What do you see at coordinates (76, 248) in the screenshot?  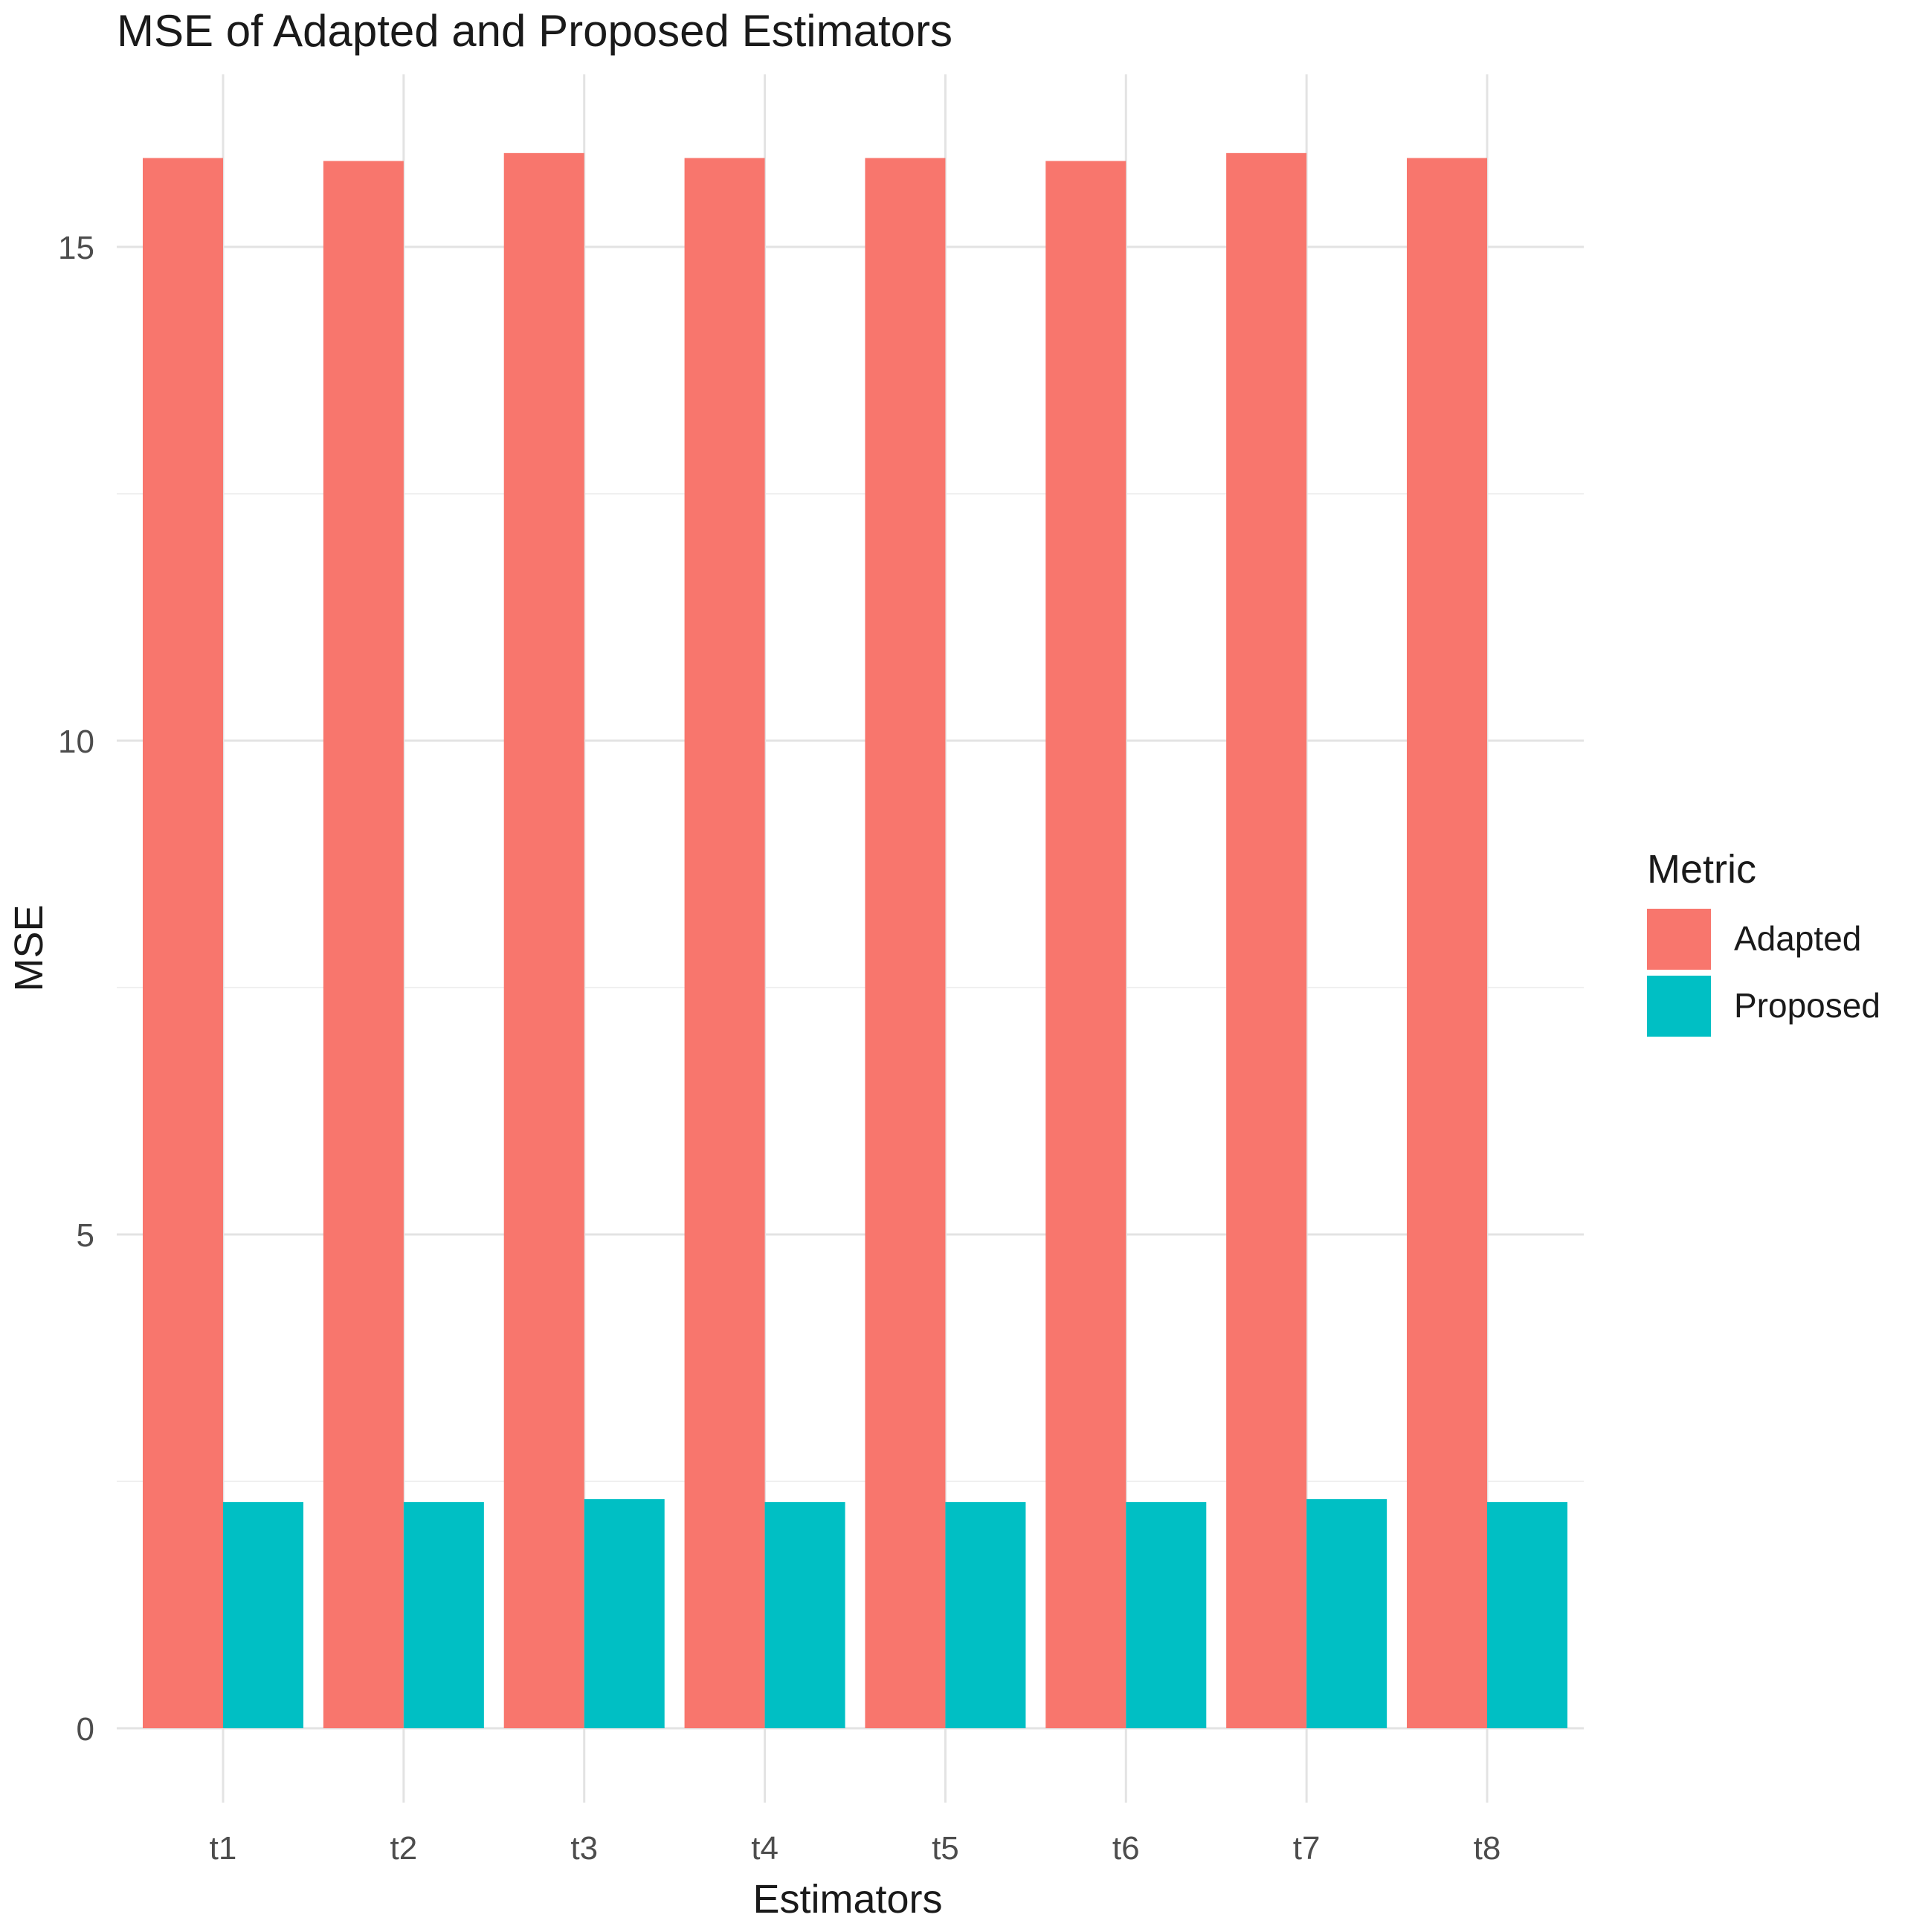 I see `y-tick-label: 15` at bounding box center [76, 248].